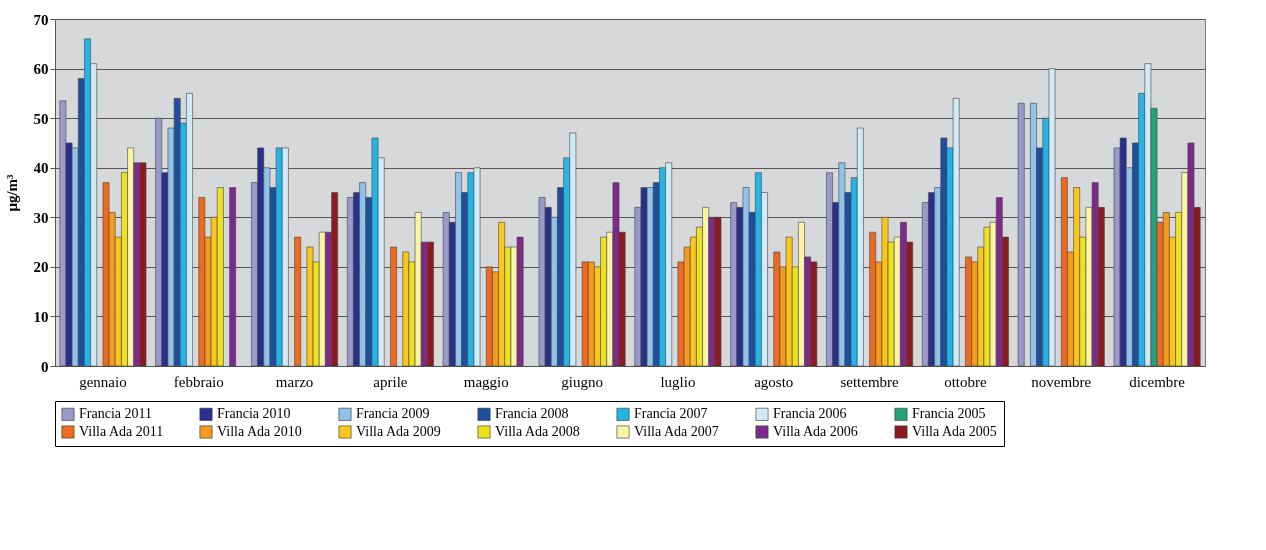 Image resolution: width=1266 pixels, height=550 pixels. What do you see at coordinates (949, 414) in the screenshot?
I see `legend-label: Francia 2005` at bounding box center [949, 414].